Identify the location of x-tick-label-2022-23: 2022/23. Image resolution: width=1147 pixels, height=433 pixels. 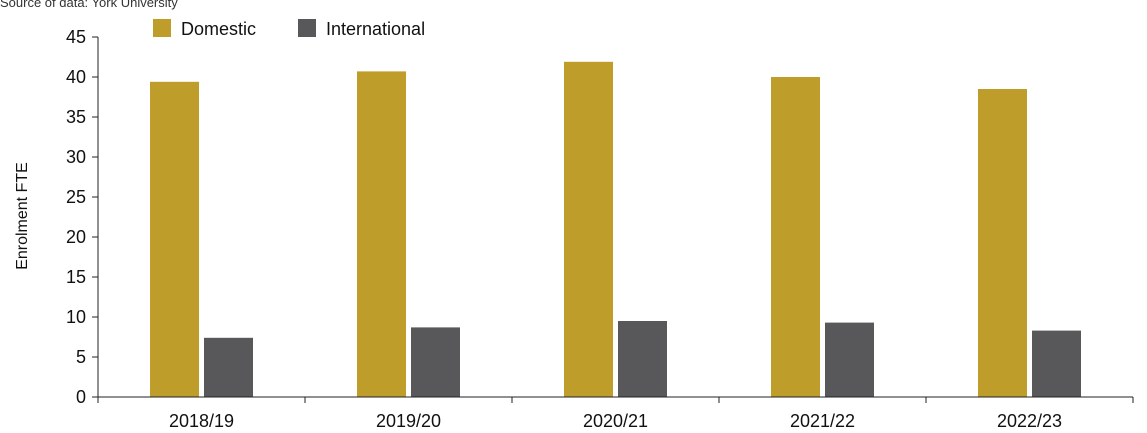
(1029, 421).